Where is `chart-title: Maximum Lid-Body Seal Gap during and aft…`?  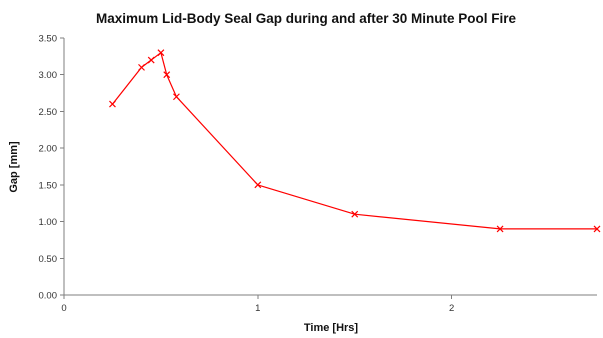 chart-title: Maximum Lid-Body Seal Gap during and aft… is located at coordinates (306, 18).